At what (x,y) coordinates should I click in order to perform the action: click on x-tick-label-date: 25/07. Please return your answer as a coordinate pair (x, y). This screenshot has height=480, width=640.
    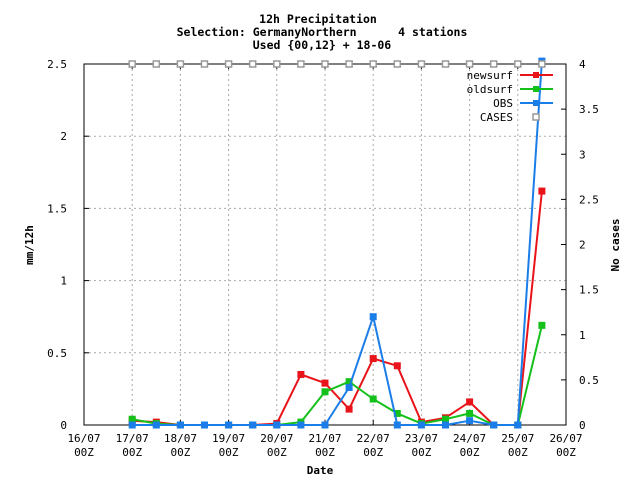
    Looking at the image, I should click on (517, 438).